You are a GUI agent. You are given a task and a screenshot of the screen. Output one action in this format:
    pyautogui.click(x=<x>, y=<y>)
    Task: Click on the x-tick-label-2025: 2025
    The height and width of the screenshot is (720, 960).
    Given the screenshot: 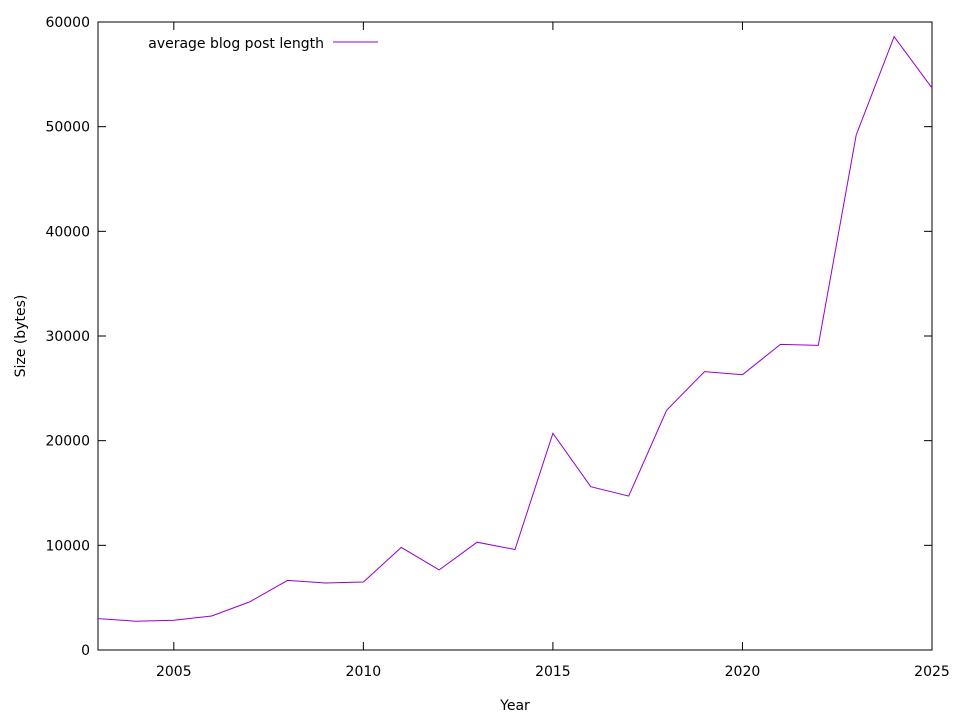 What is the action you would take?
    pyautogui.click(x=932, y=672)
    